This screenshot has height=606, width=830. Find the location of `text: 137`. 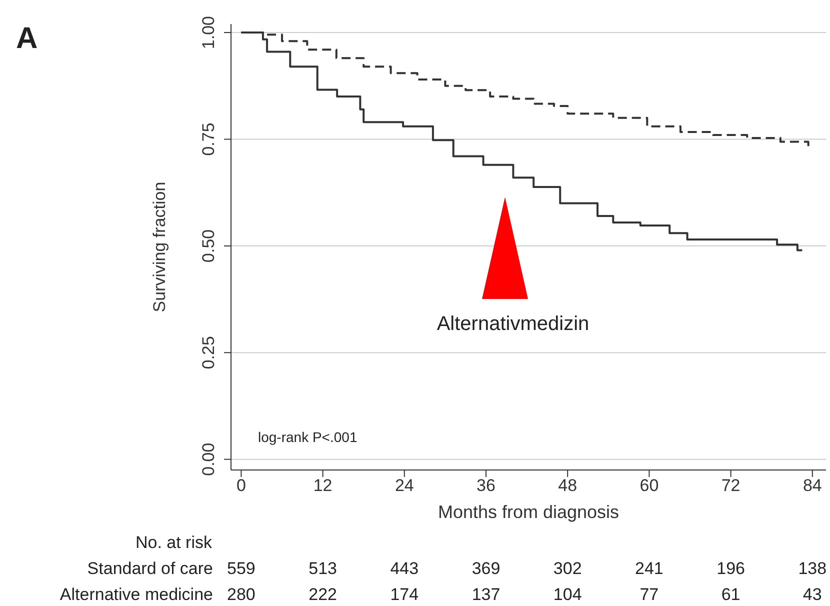

text: 137 is located at coordinates (486, 595).